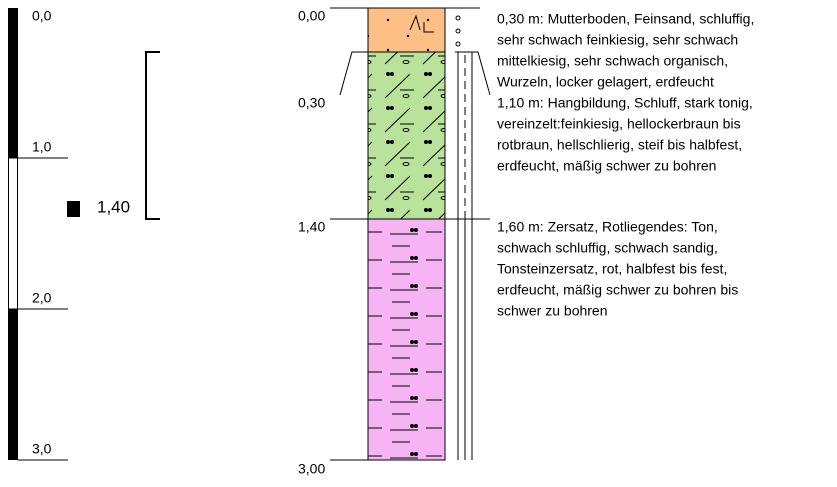  What do you see at coordinates (606, 166) in the screenshot?
I see `layer-description: erdfeucht, mäßig schwer zu bohren` at bounding box center [606, 166].